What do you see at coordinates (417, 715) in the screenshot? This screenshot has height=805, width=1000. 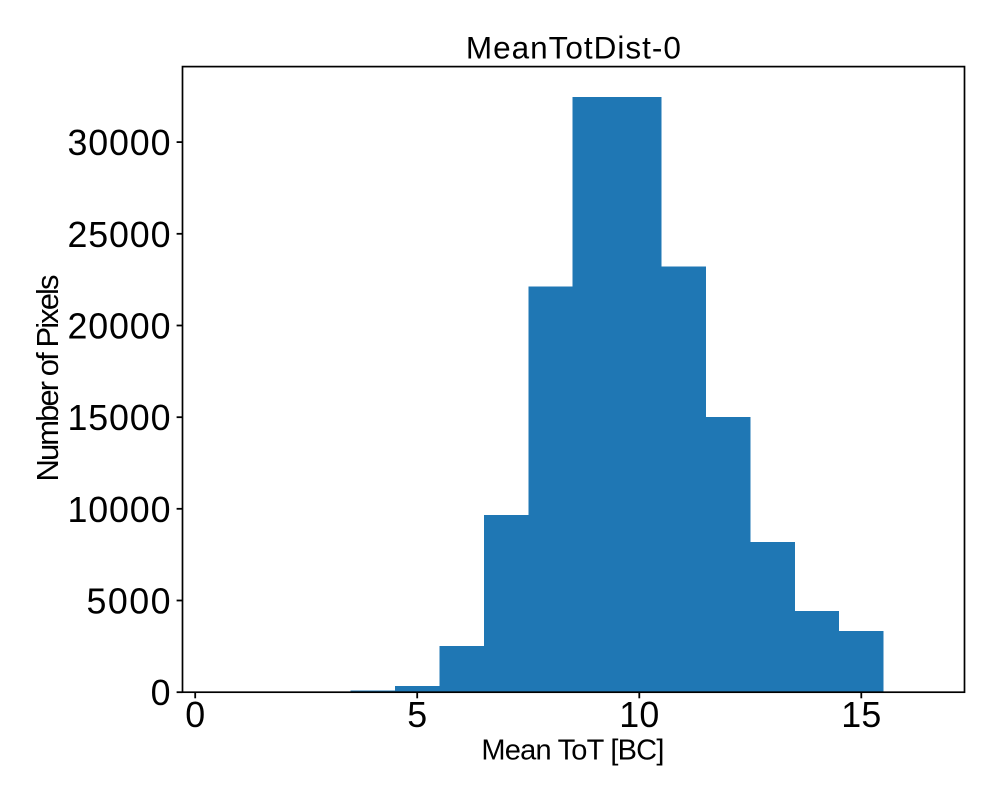 I see `svg-text: 5` at bounding box center [417, 715].